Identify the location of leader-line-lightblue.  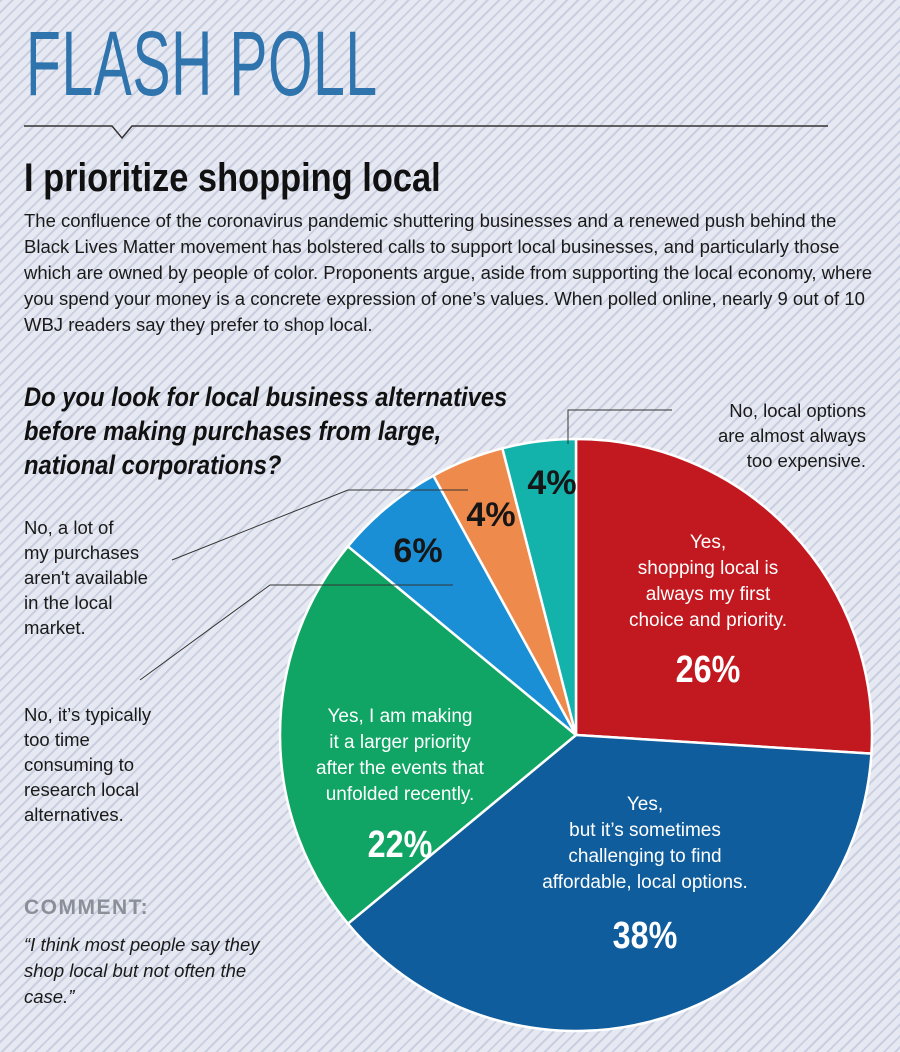
(296, 632).